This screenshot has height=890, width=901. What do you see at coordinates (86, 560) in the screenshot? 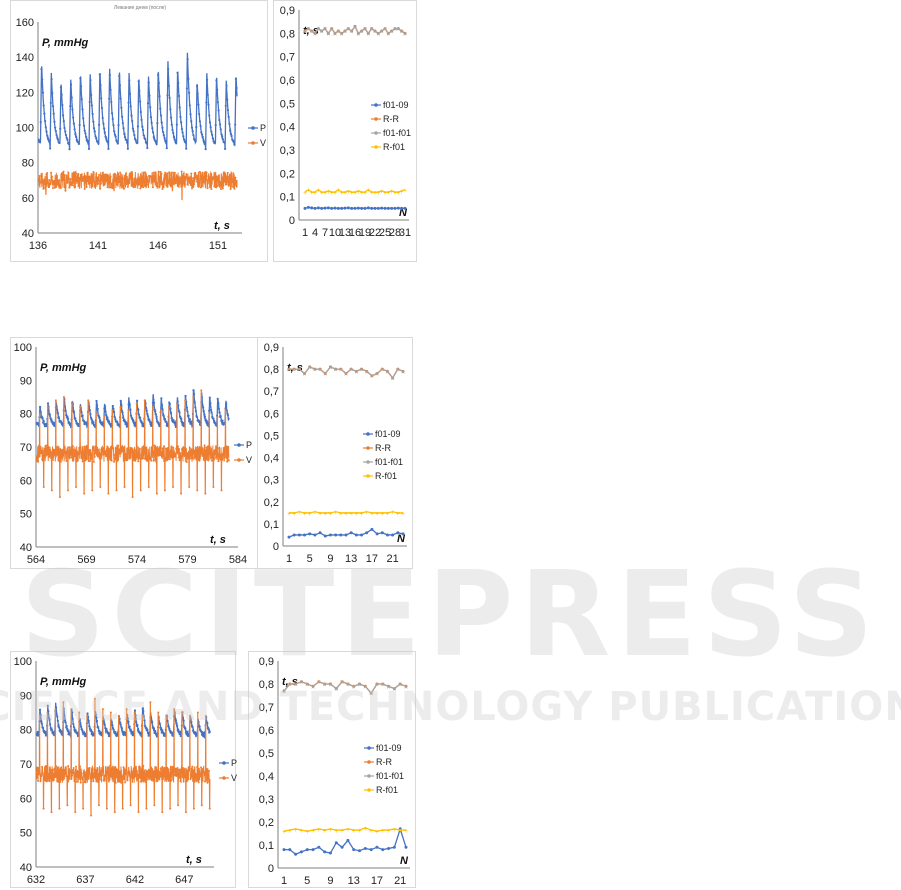
I see `x-tick-label: 569` at bounding box center [86, 560].